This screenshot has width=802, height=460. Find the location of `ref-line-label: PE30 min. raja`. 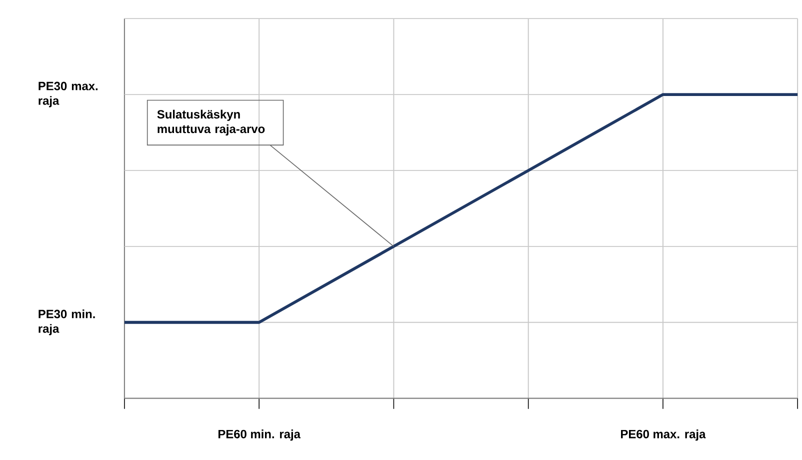

ref-line-label: PE30 min. raja is located at coordinates (66, 322).